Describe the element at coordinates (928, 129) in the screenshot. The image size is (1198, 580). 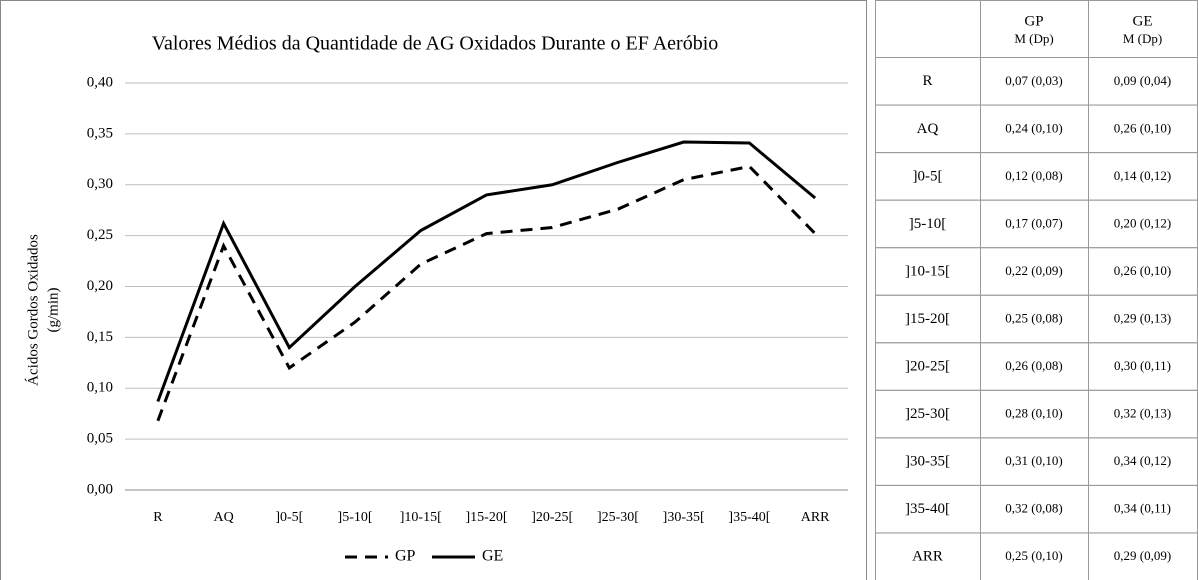
I see `row-label: AQ` at that location.